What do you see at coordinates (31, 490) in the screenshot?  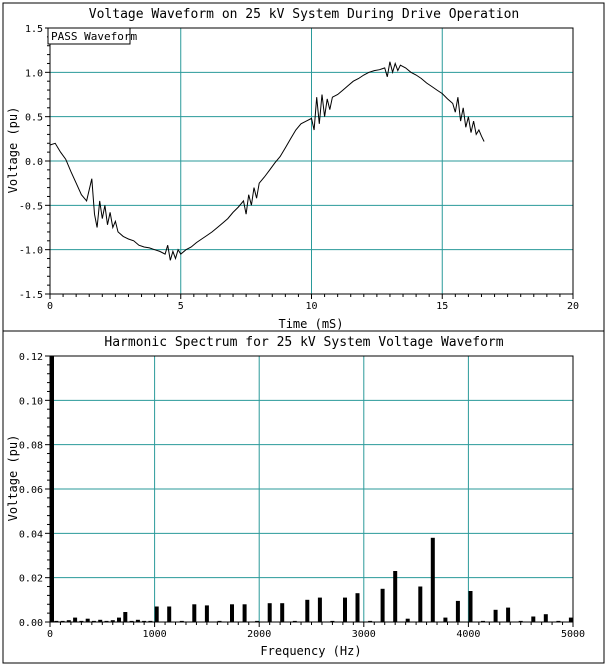 I see `bot-ytick-label: 0.06` at bounding box center [31, 490].